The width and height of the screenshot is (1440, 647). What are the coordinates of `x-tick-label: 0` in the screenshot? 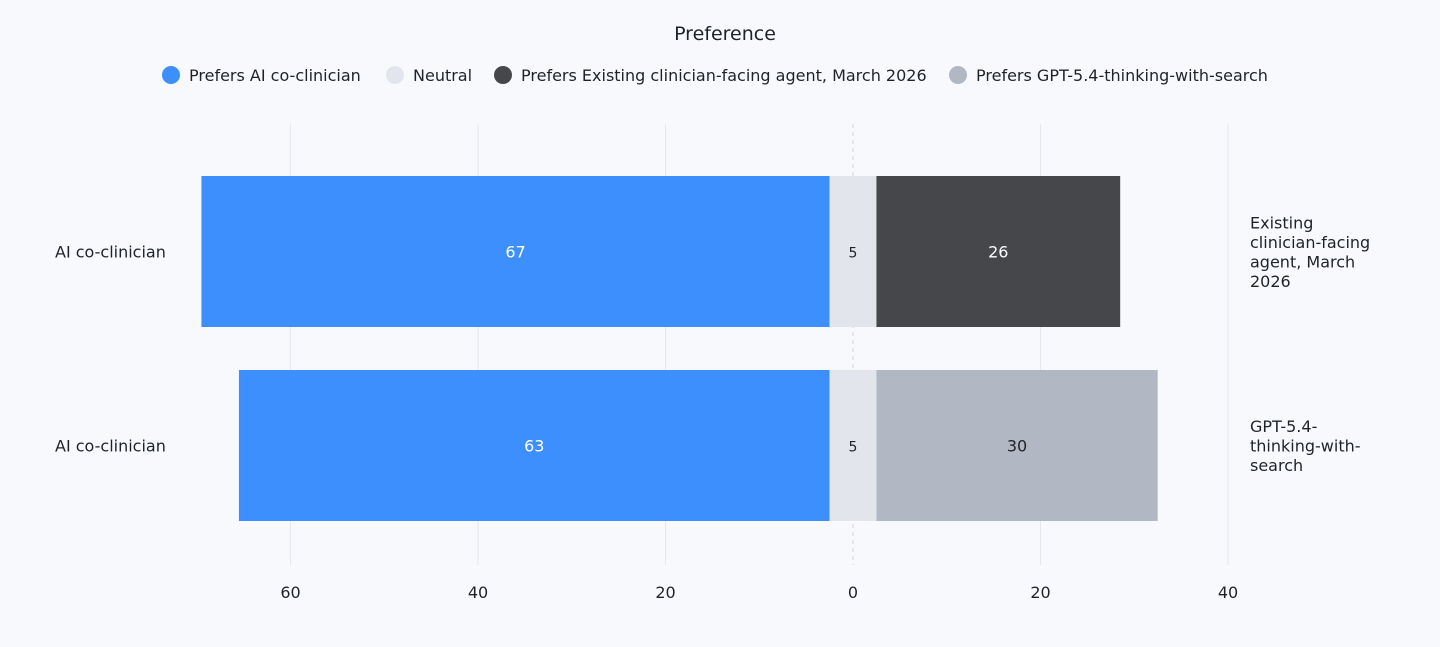 It's located at (853, 592).